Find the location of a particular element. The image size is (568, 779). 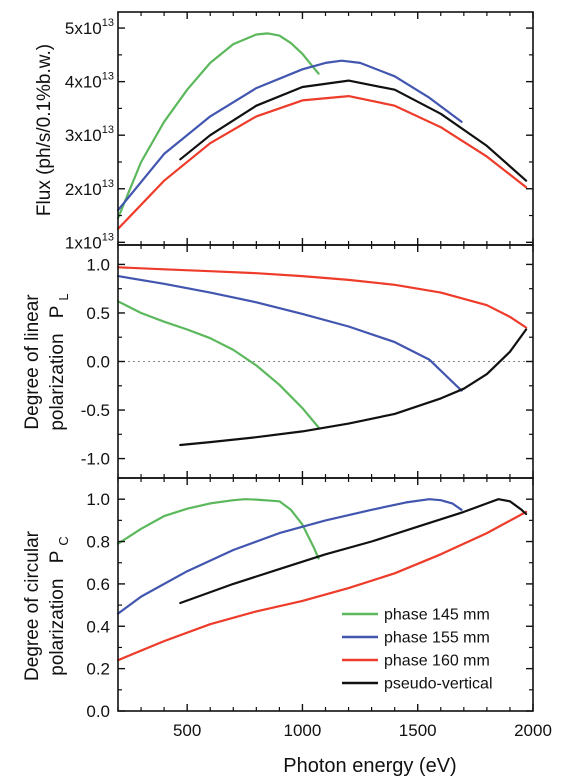

series-phase160-linear is located at coordinates (322, 297).